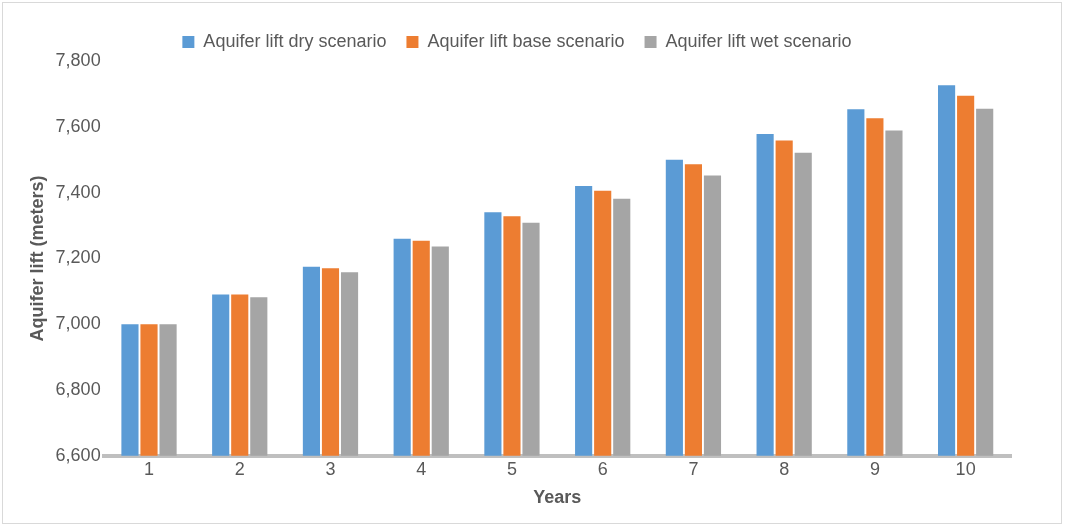  What do you see at coordinates (78, 323) in the screenshot?
I see `y-tick-label: 7,000` at bounding box center [78, 323].